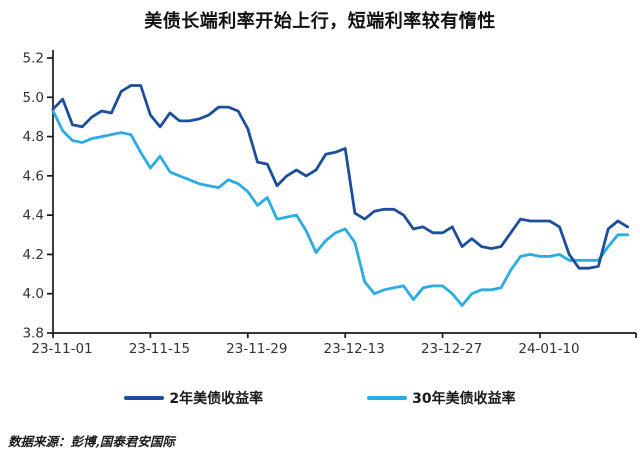 The image size is (640, 461). What do you see at coordinates (320, 398) in the screenshot?
I see `chart-legend: 2年美债收益率 30年美债收益率` at bounding box center [320, 398].